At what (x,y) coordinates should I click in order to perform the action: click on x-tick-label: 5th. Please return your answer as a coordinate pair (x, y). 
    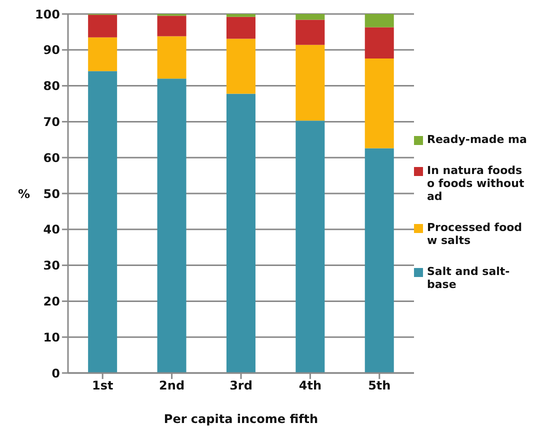
    Looking at the image, I should click on (379, 385).